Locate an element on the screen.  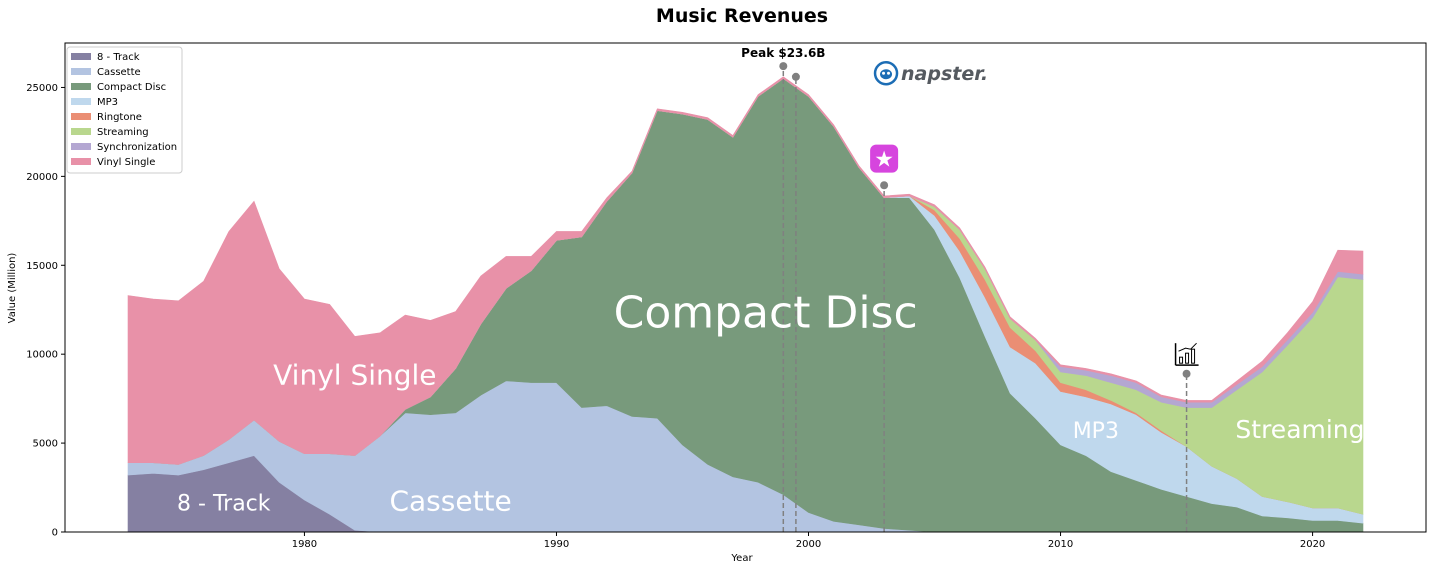
x-tick-label: 2020 is located at coordinates (1312, 544).